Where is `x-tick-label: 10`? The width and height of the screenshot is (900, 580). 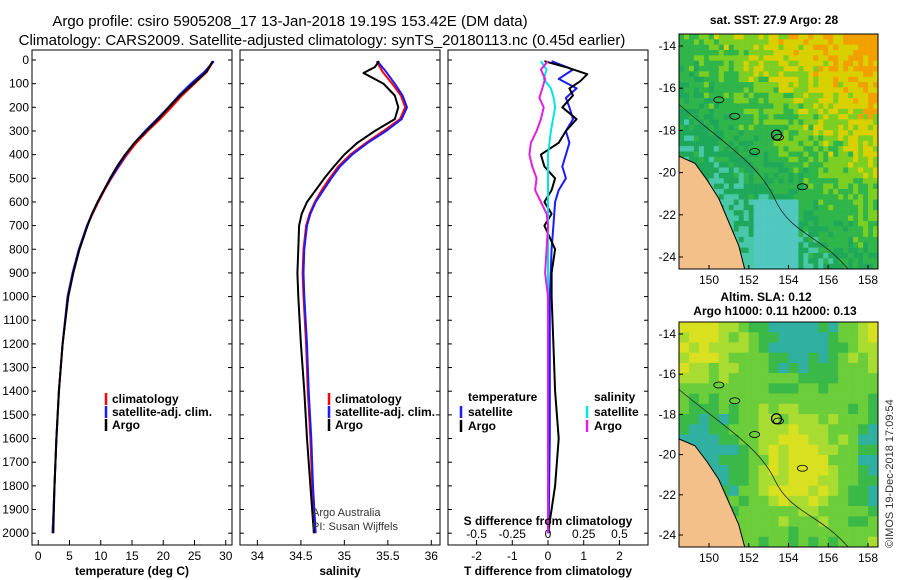 x-tick-label: 10 is located at coordinates (101, 556).